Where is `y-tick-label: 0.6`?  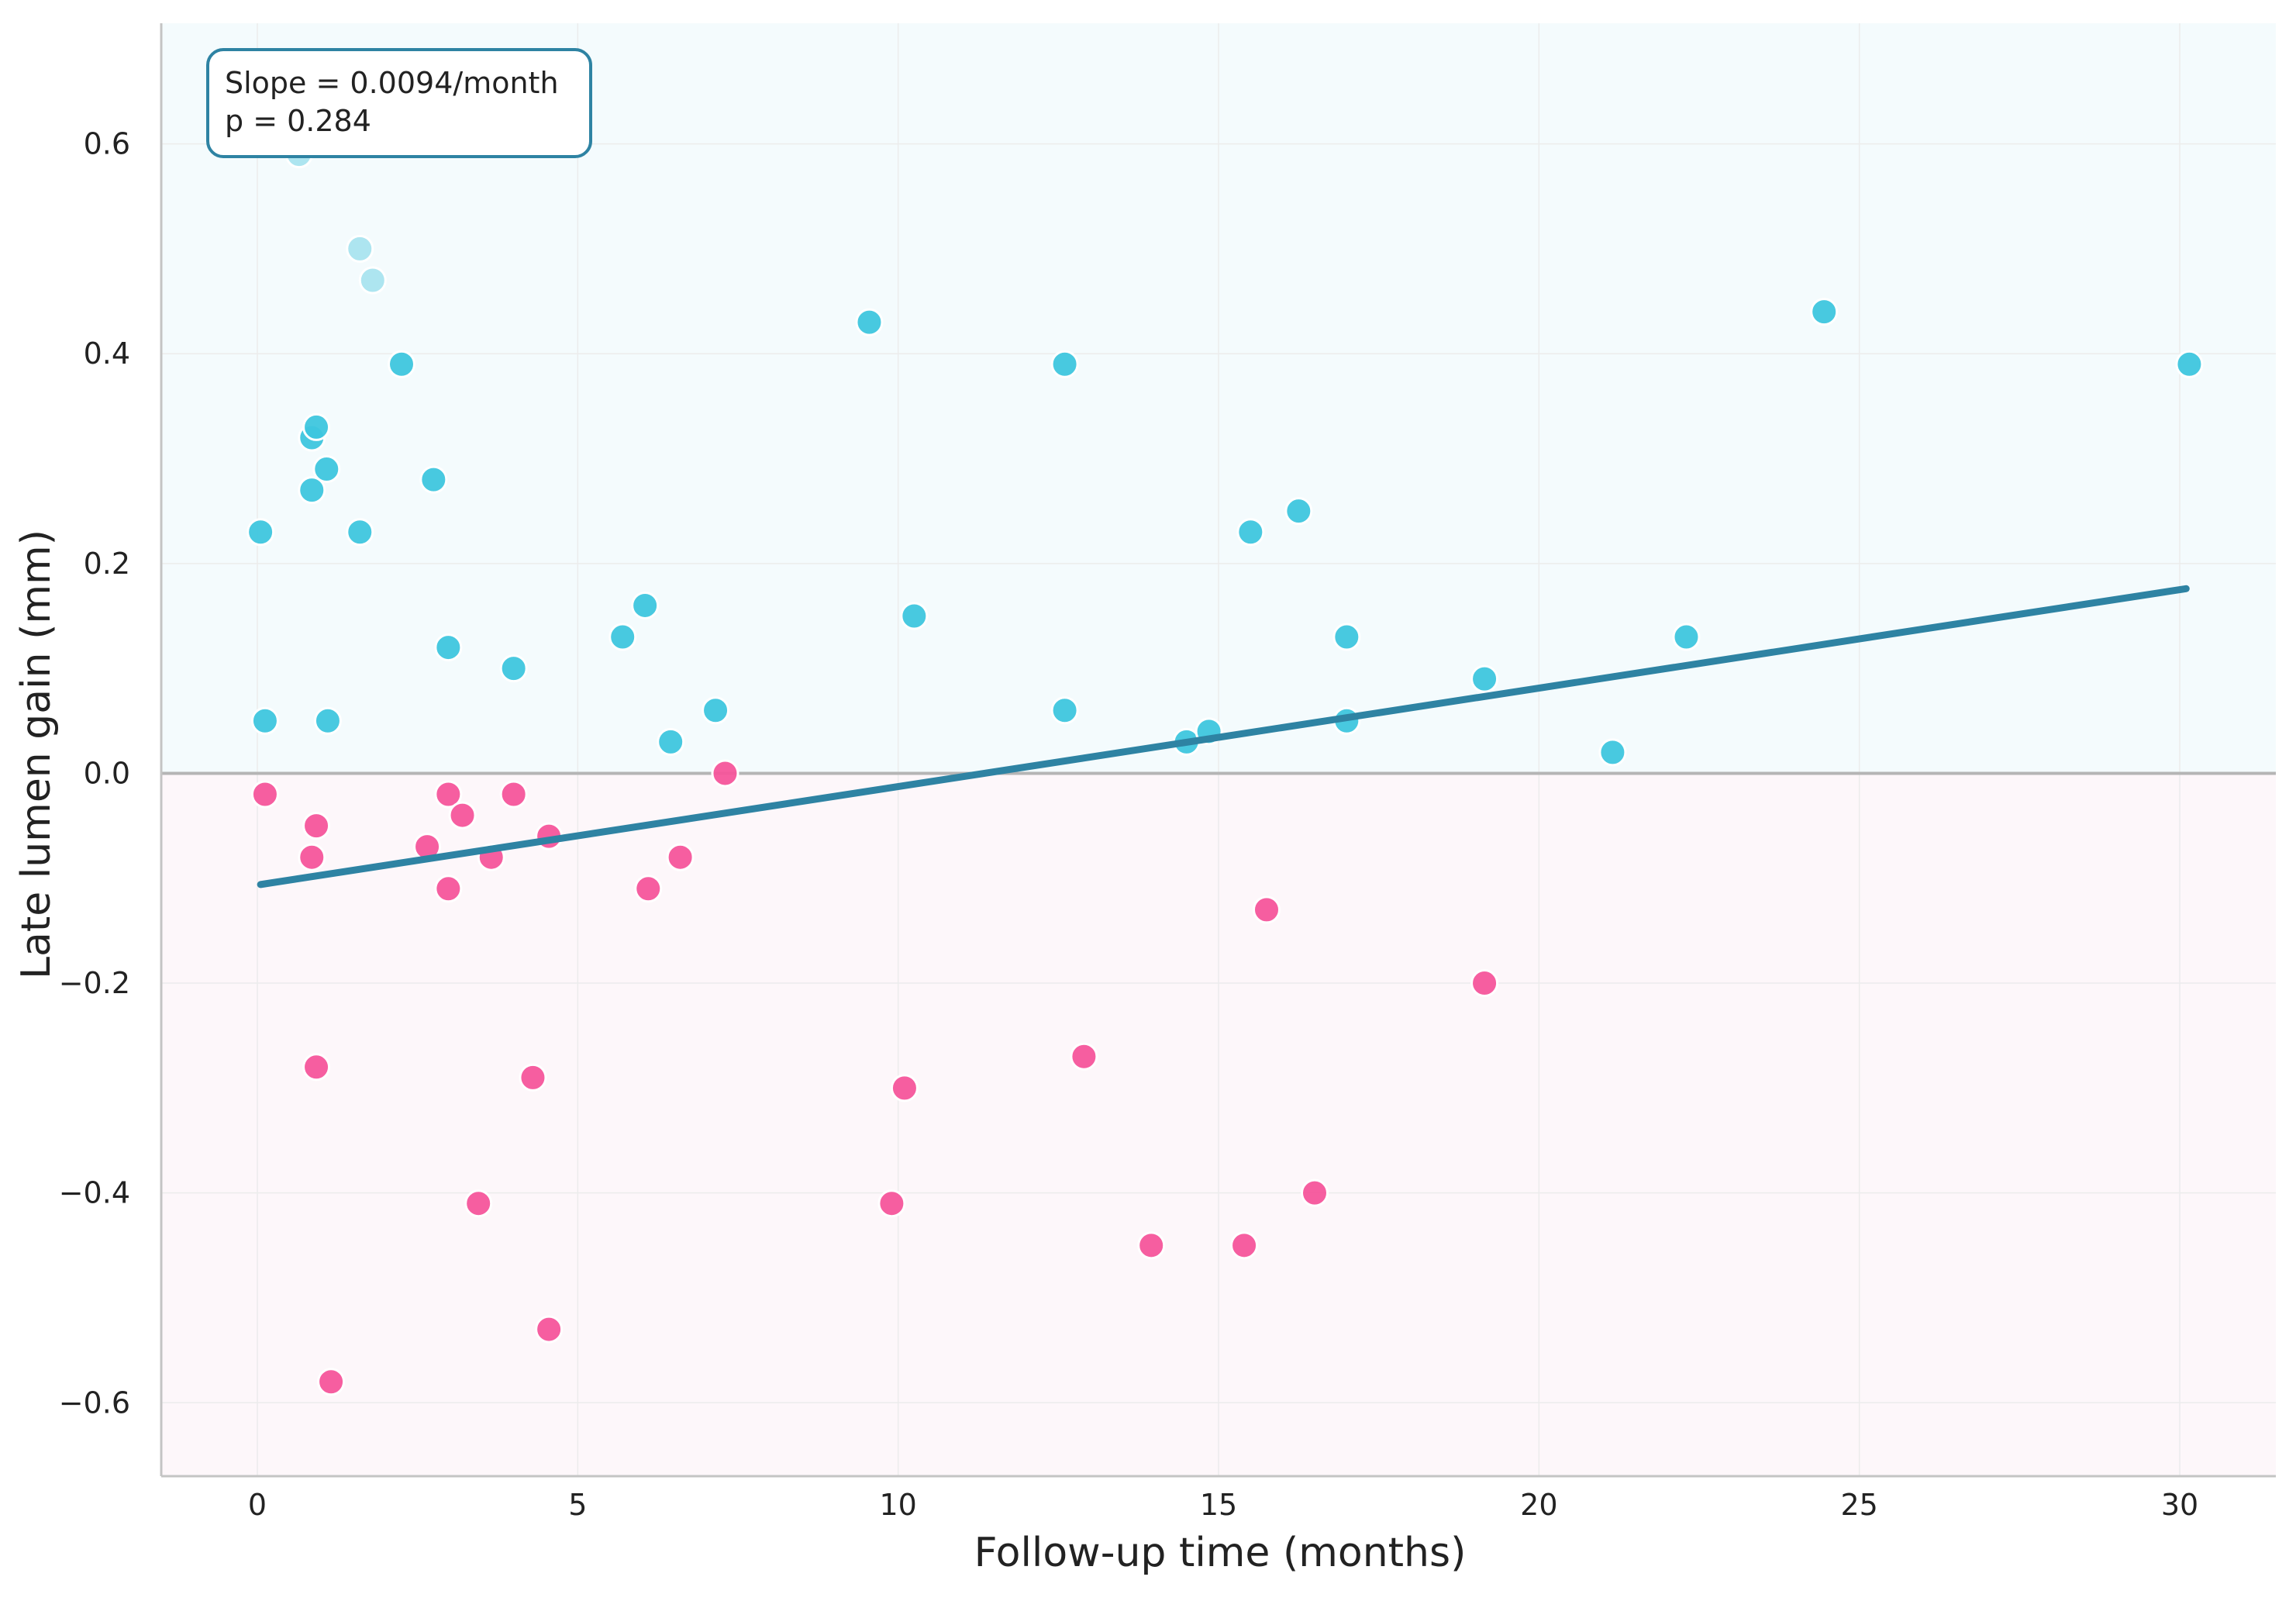 y-tick-label: 0.6 is located at coordinates (107, 144).